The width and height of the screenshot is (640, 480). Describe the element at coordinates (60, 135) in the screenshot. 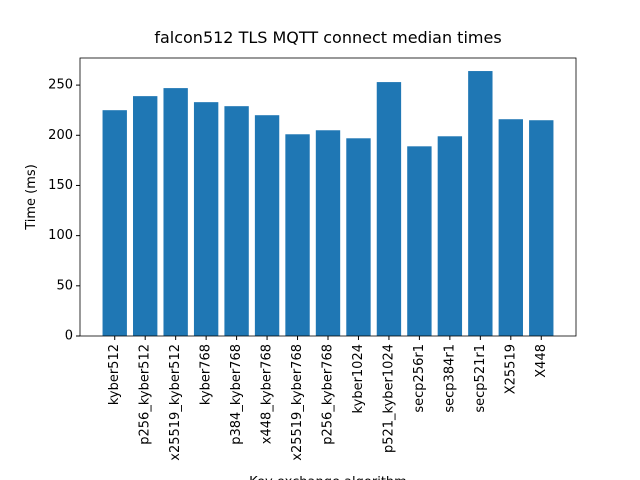

I see `y-tick-label: 200` at that location.